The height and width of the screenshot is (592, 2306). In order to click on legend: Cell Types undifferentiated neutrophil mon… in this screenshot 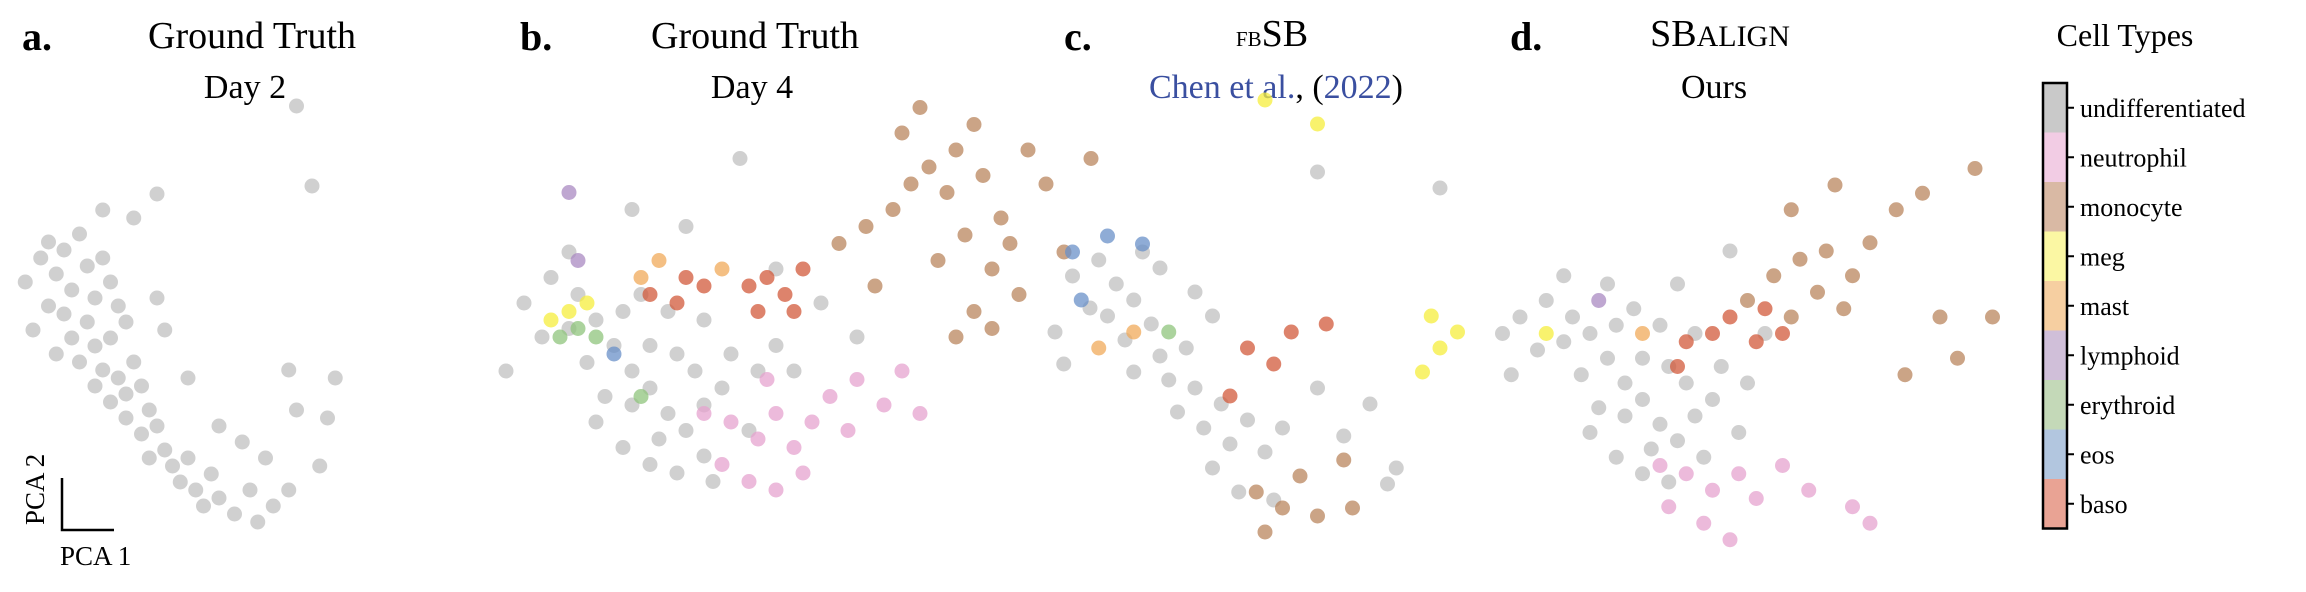, I will do `click(2143, 273)`.